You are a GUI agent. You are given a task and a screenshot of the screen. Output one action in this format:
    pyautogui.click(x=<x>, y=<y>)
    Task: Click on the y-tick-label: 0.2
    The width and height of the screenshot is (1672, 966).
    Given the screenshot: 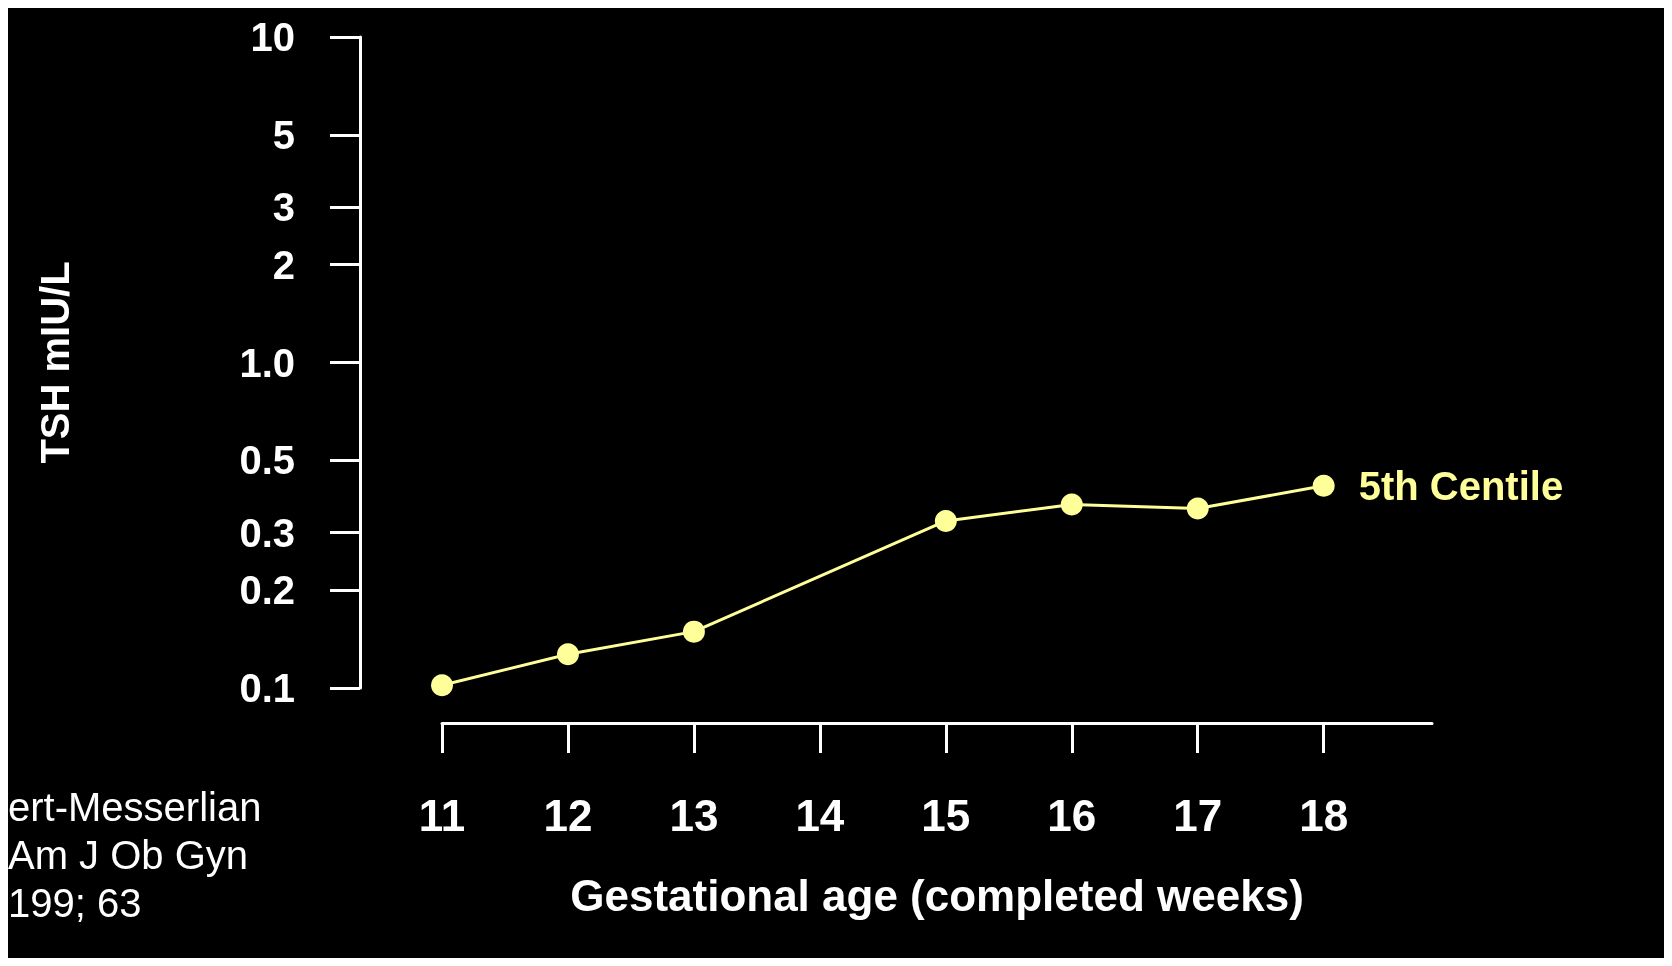 What is the action you would take?
    pyautogui.click(x=267, y=590)
    